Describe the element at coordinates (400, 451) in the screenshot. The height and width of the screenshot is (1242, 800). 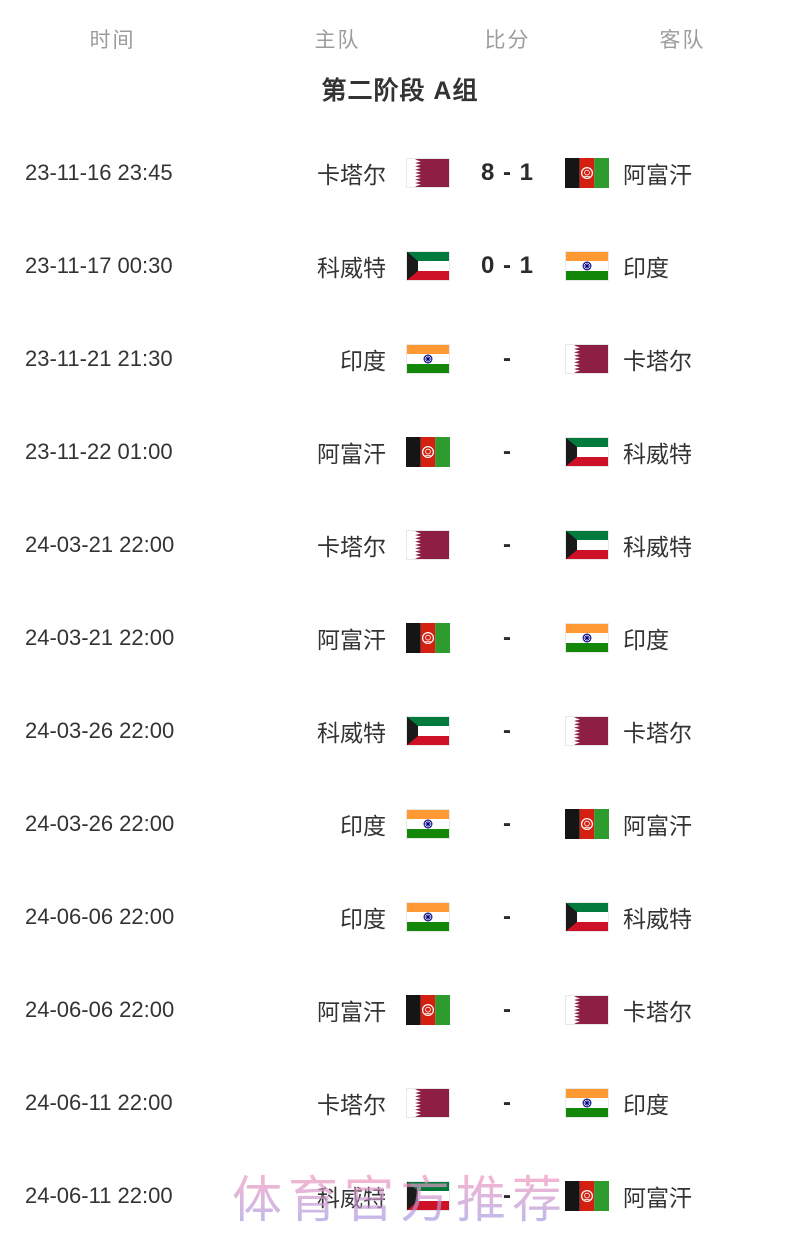
I see `match-row: 23-11-22 01:00 阿富汗 - 科威特` at that location.